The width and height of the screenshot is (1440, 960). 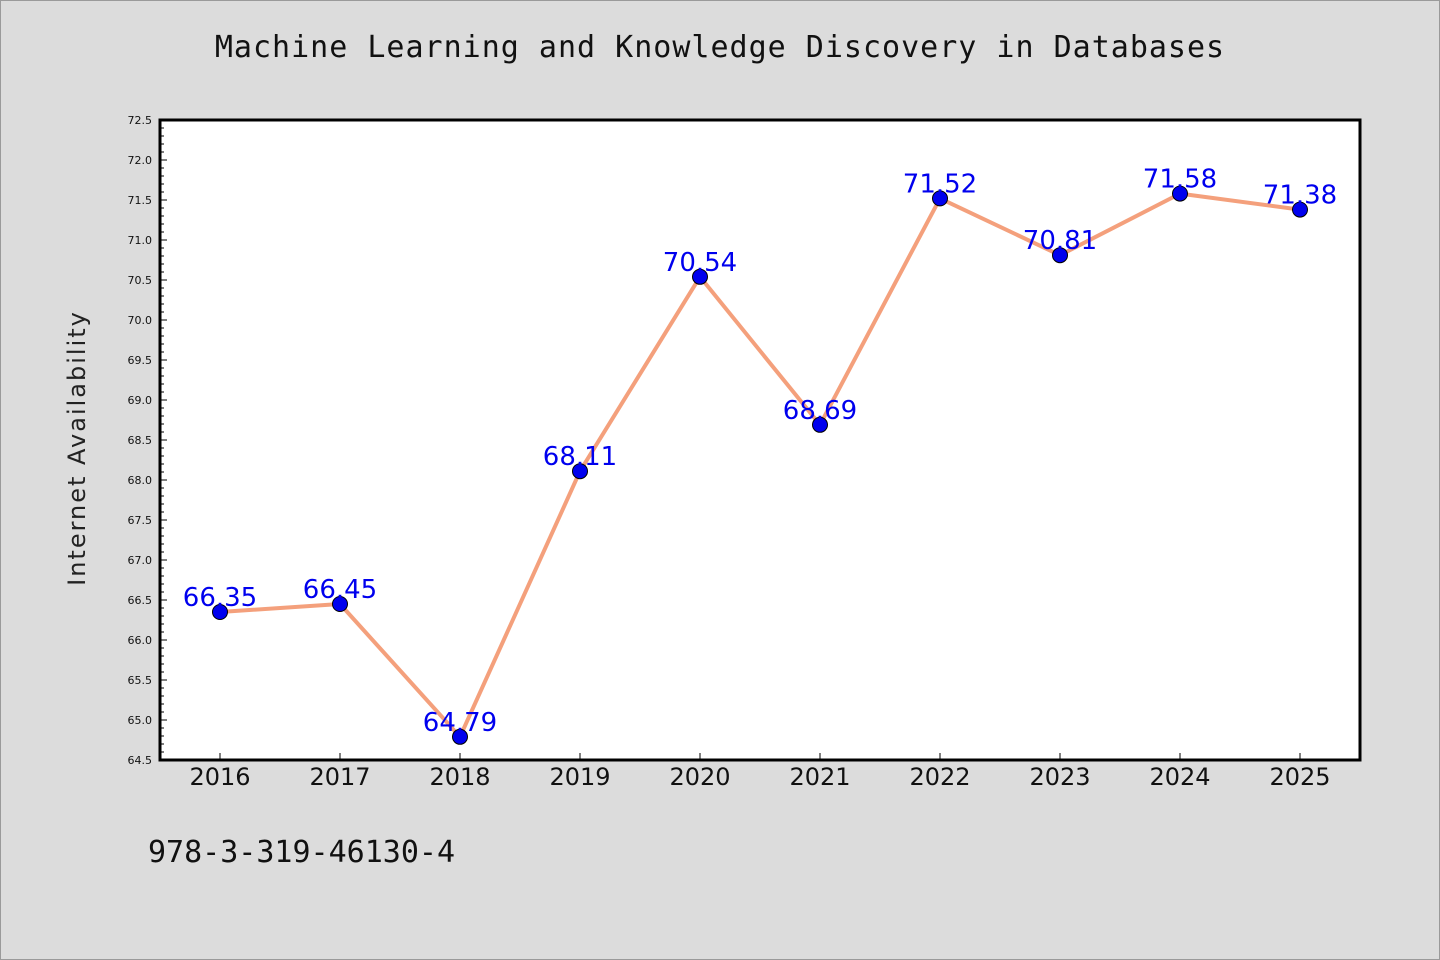 What do you see at coordinates (140, 360) in the screenshot?
I see `y-tick-label: 69.5` at bounding box center [140, 360].